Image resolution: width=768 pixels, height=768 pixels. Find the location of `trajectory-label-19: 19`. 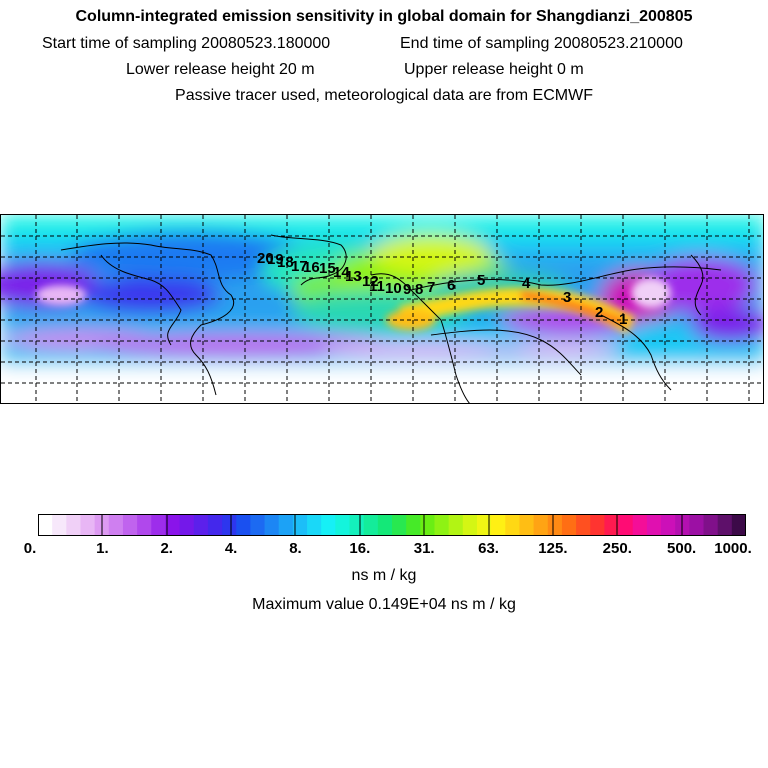

trajectory-label-19: 19 is located at coordinates (275, 259).